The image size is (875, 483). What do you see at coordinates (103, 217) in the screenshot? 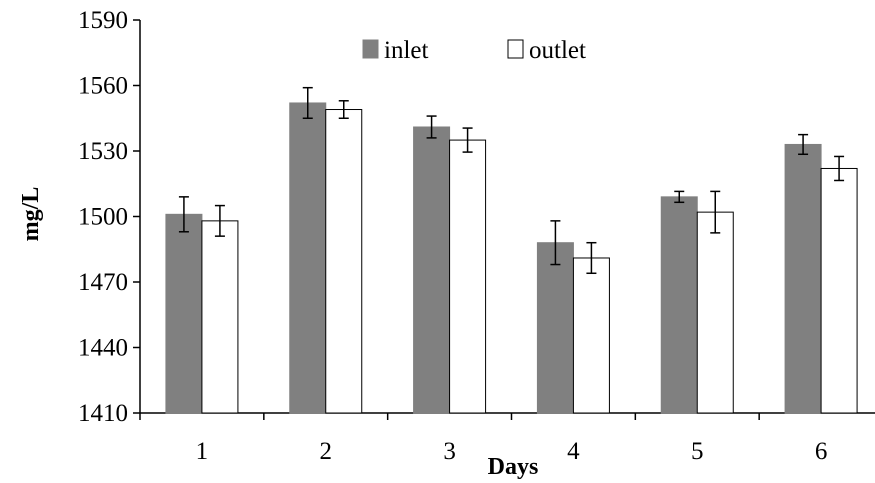
I see `y-tick-label: 1500` at bounding box center [103, 217].